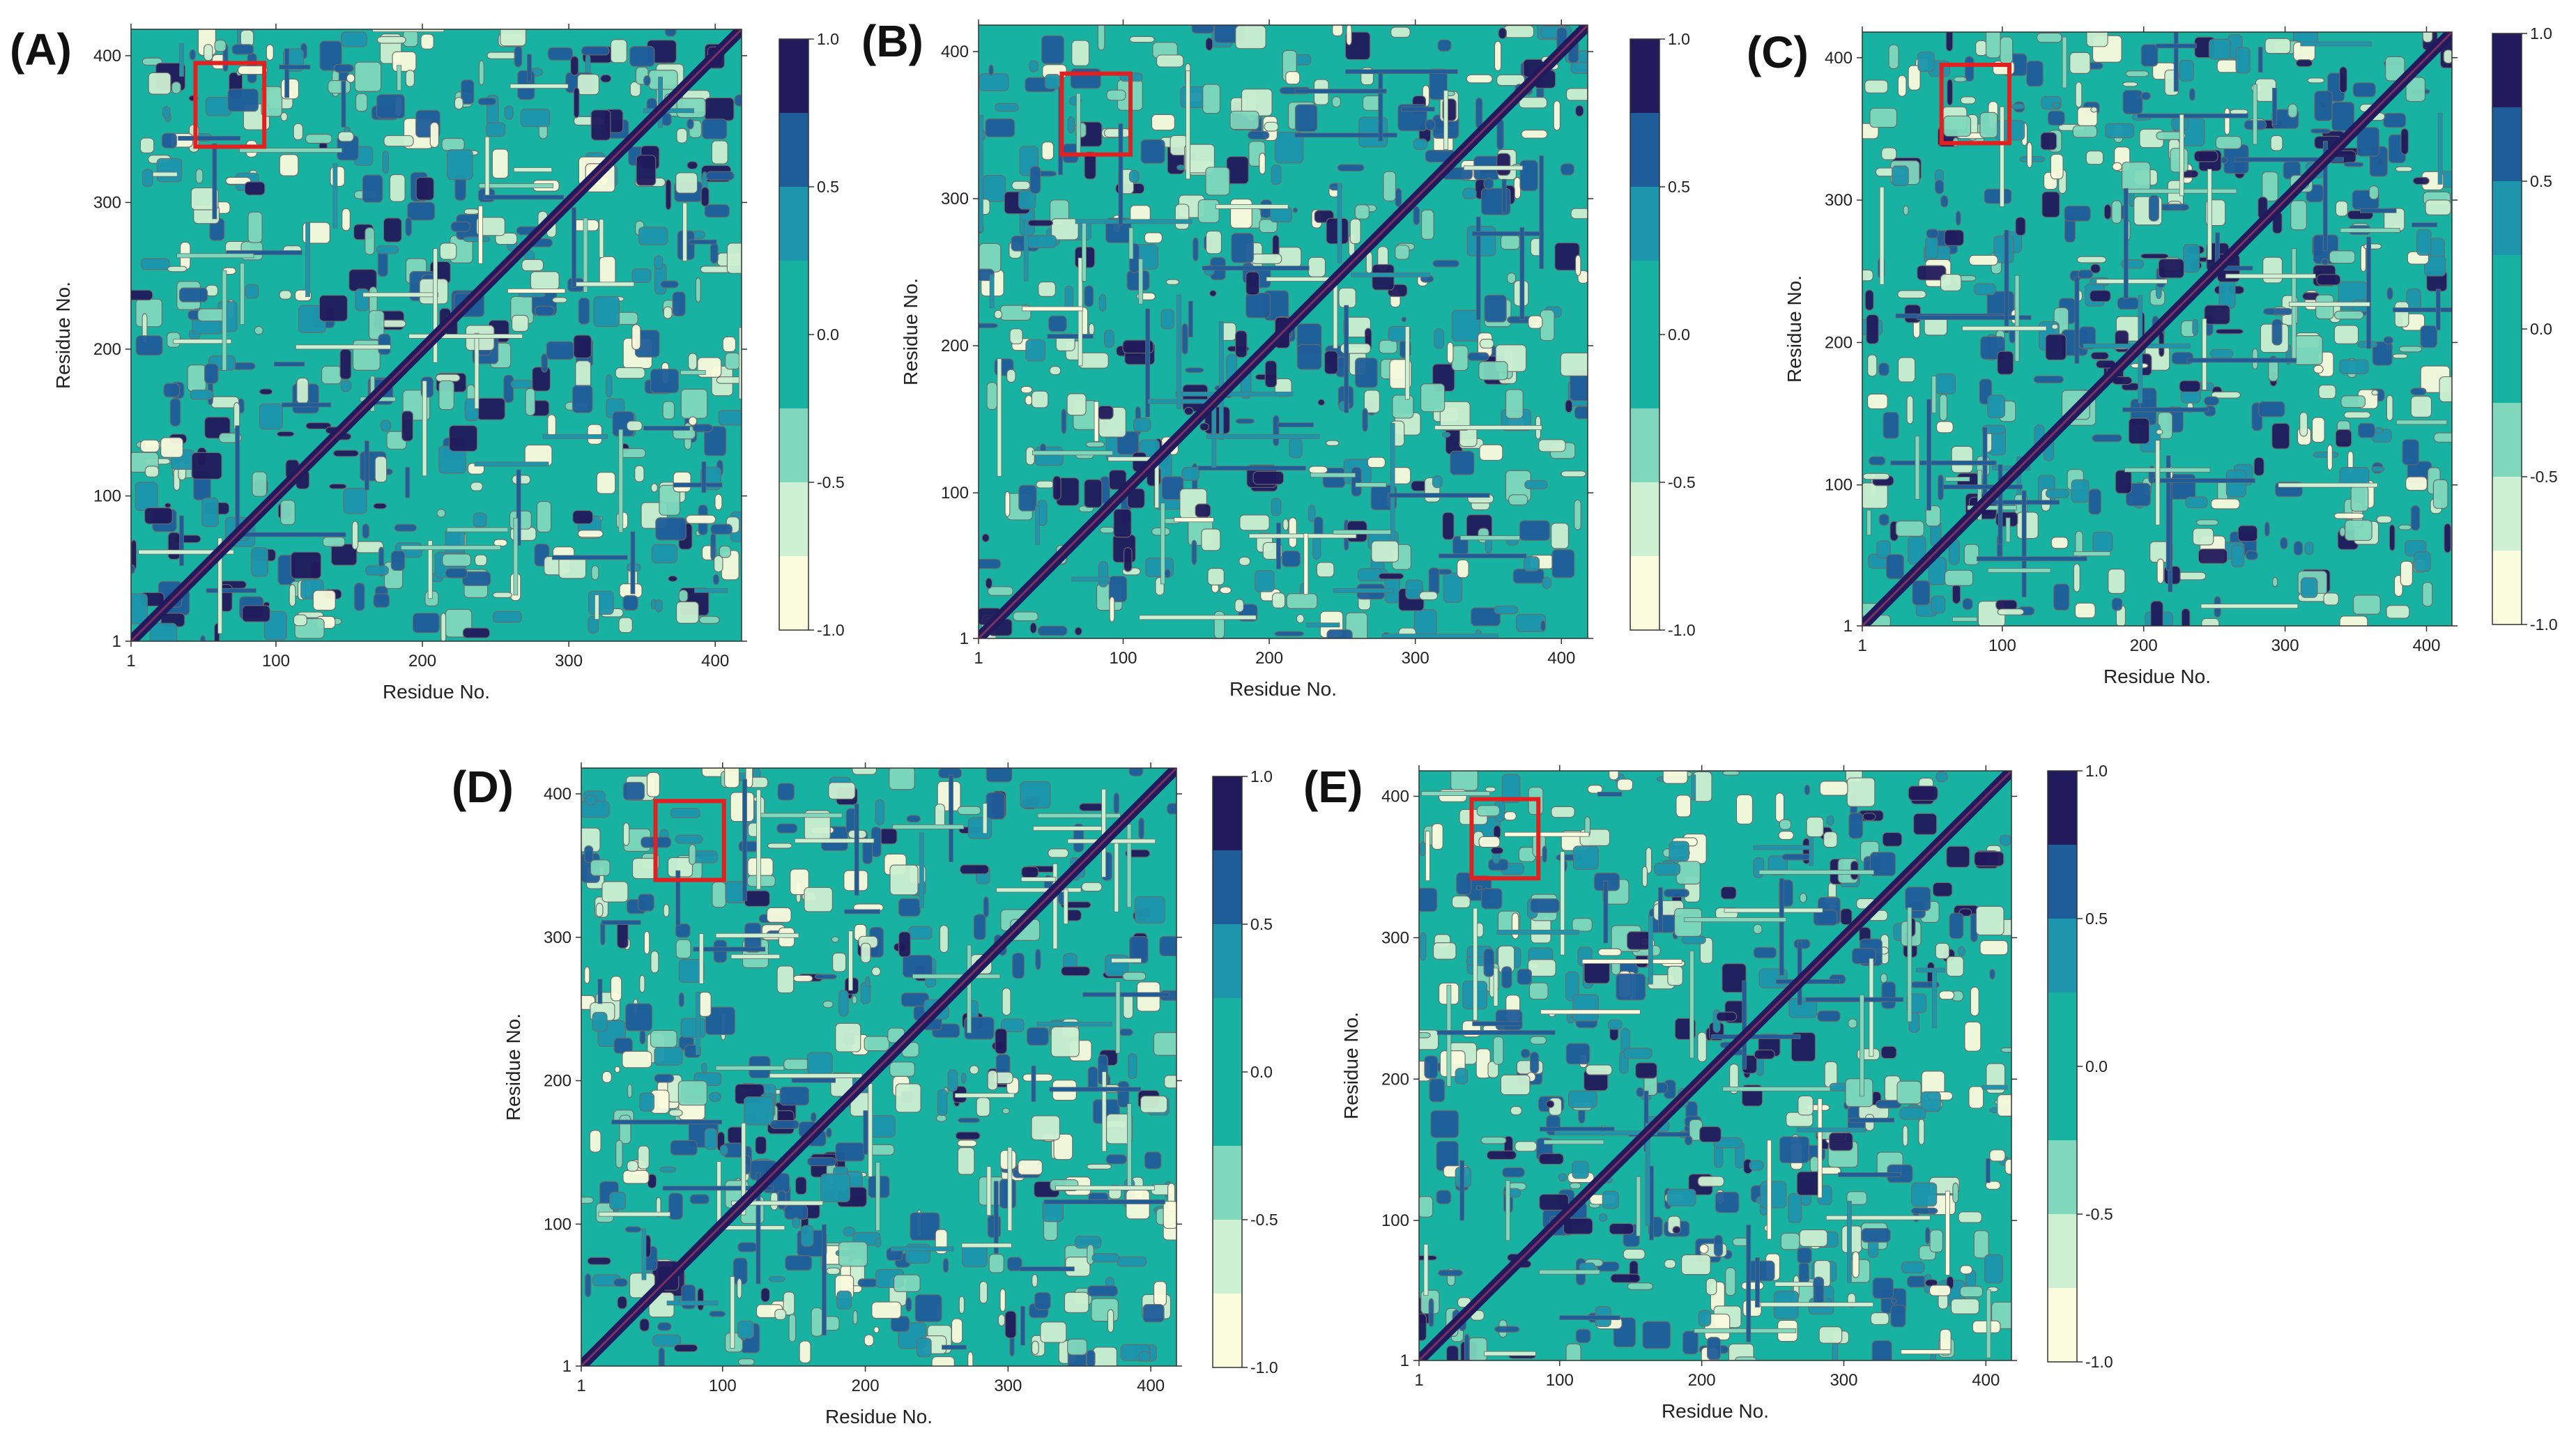  Describe the element at coordinates (107, 202) in the screenshot. I see `y-tick-label: 300` at that location.